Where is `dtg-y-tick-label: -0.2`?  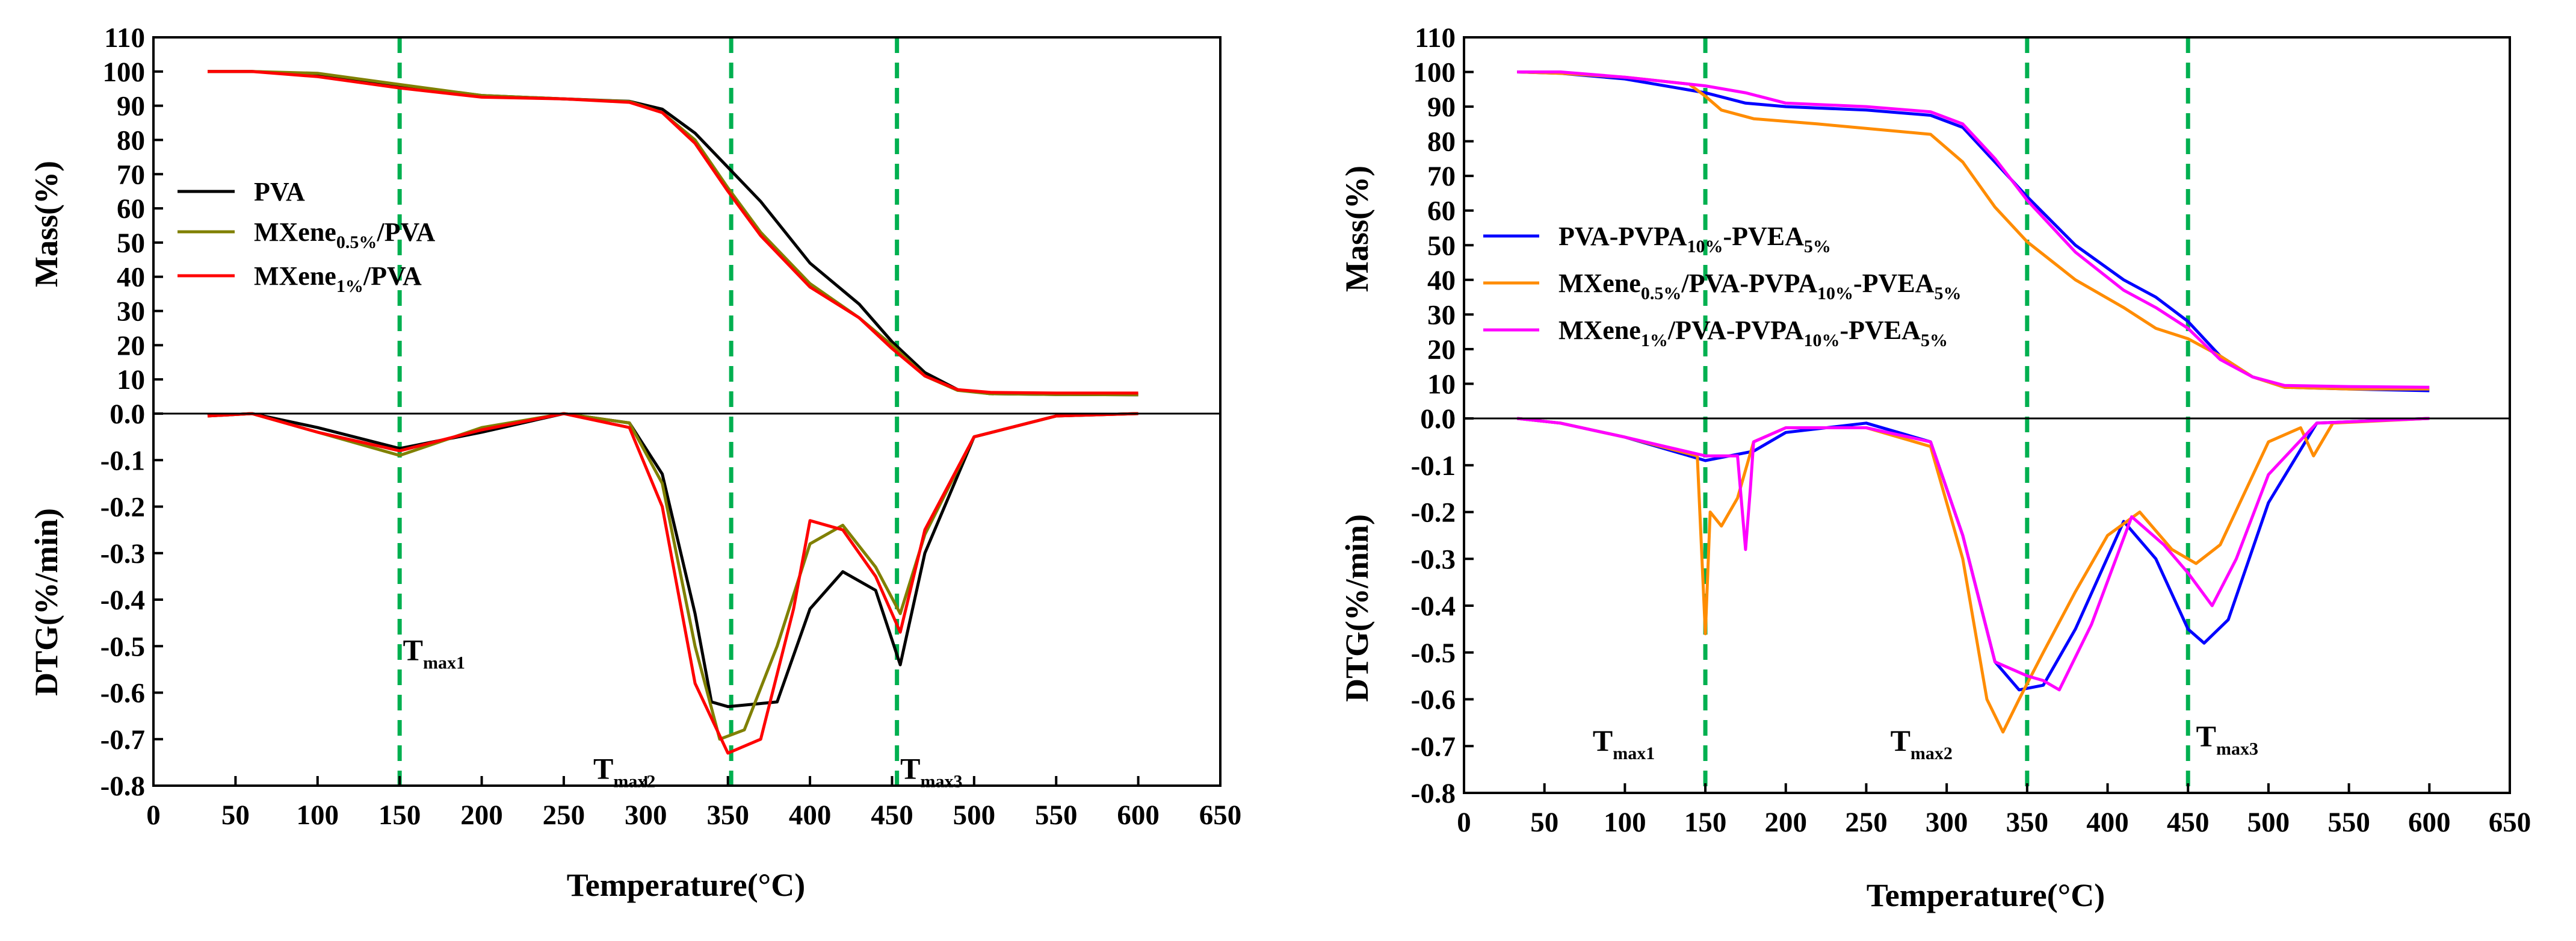
dtg-y-tick-label: -0.2 is located at coordinates (122, 507).